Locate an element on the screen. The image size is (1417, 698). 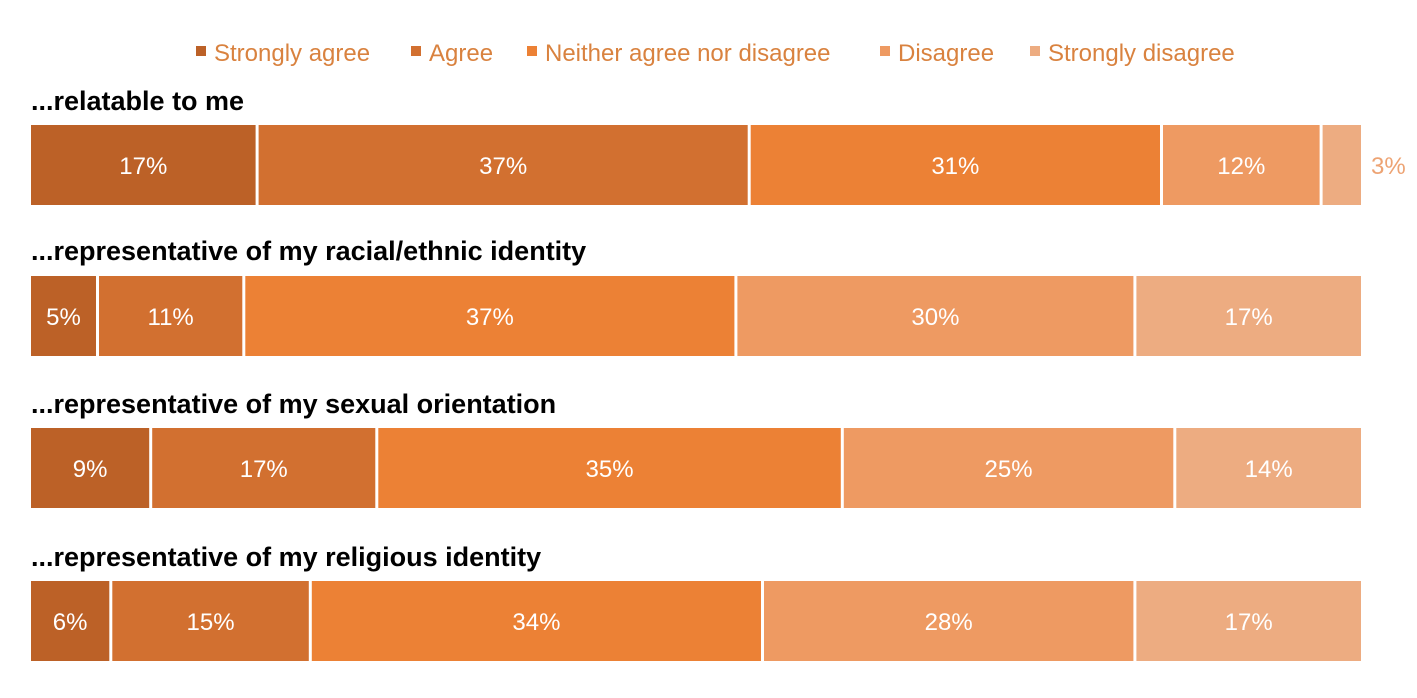
legend-item-strongly-agree: Strongly agree is located at coordinates (283, 53).